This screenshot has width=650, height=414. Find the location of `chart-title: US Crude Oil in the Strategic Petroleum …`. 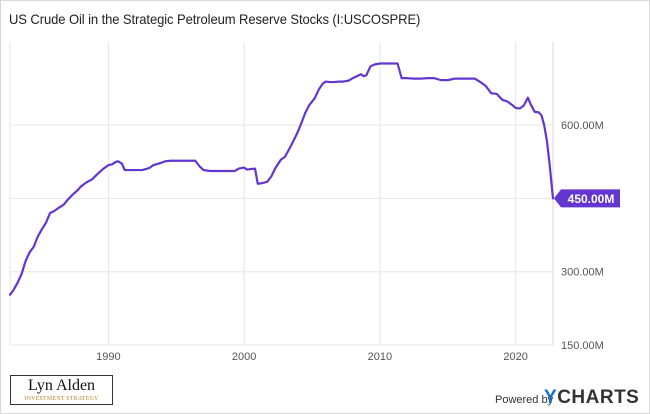

chart-title: US Crude Oil in the Strategic Petroleum … is located at coordinates (215, 19).